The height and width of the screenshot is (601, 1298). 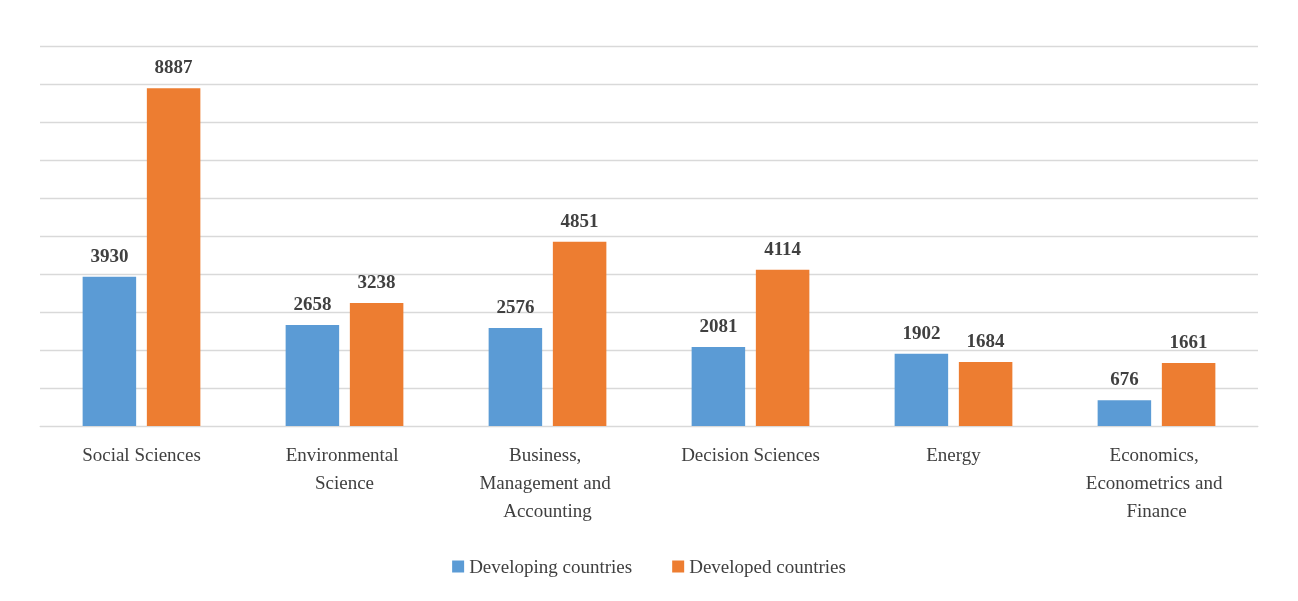 What do you see at coordinates (986, 341) in the screenshot?
I see `data-label: 1684` at bounding box center [986, 341].